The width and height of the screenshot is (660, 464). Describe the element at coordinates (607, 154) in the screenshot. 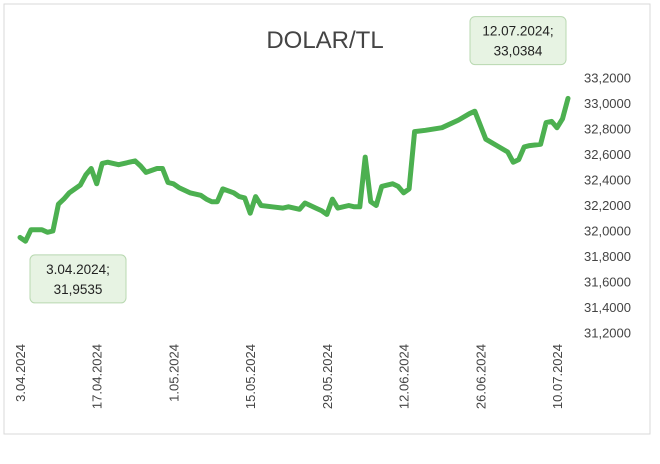

I see `y-tick-label: 32,6000` at that location.